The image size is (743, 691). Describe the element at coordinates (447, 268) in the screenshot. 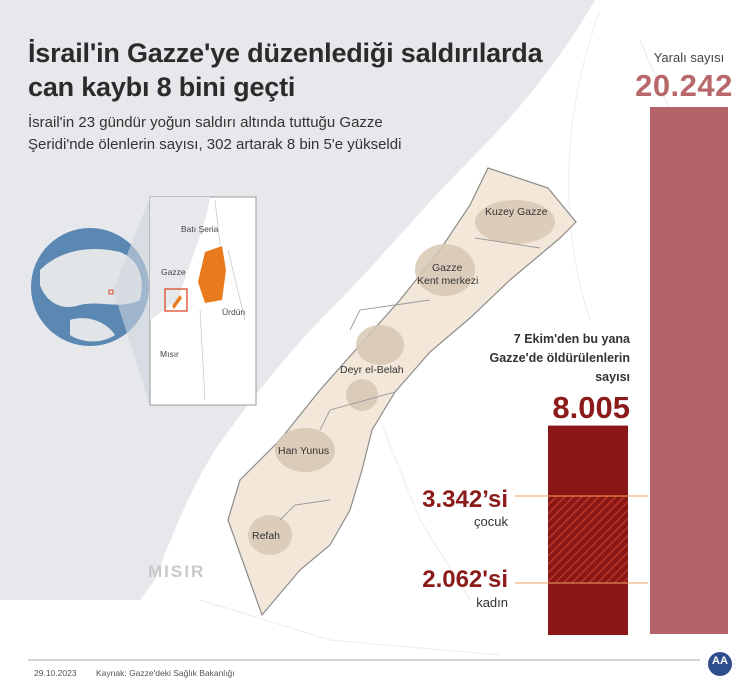

I see `region-gazze: Gazze` at that location.